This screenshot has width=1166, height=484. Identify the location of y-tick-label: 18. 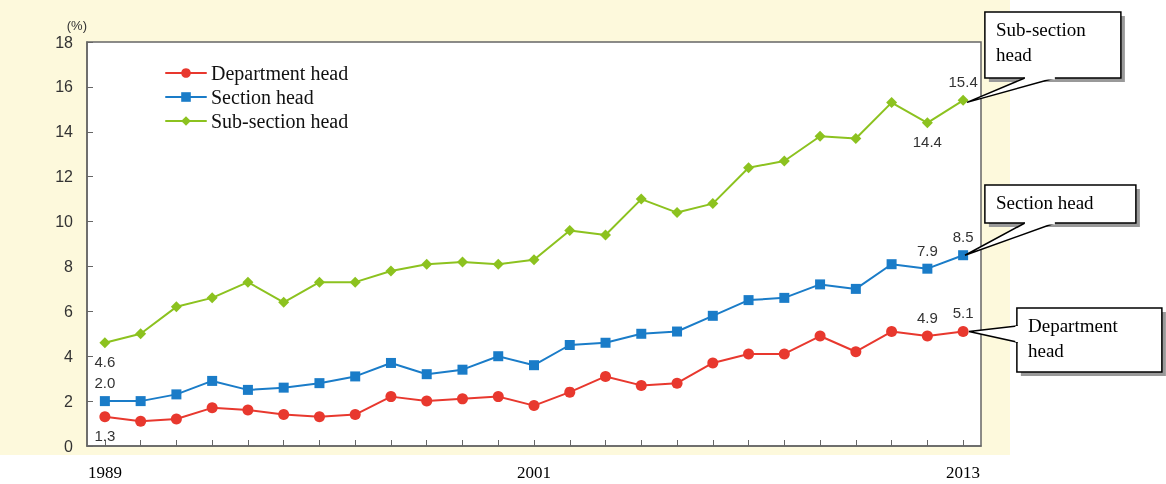
(64, 42).